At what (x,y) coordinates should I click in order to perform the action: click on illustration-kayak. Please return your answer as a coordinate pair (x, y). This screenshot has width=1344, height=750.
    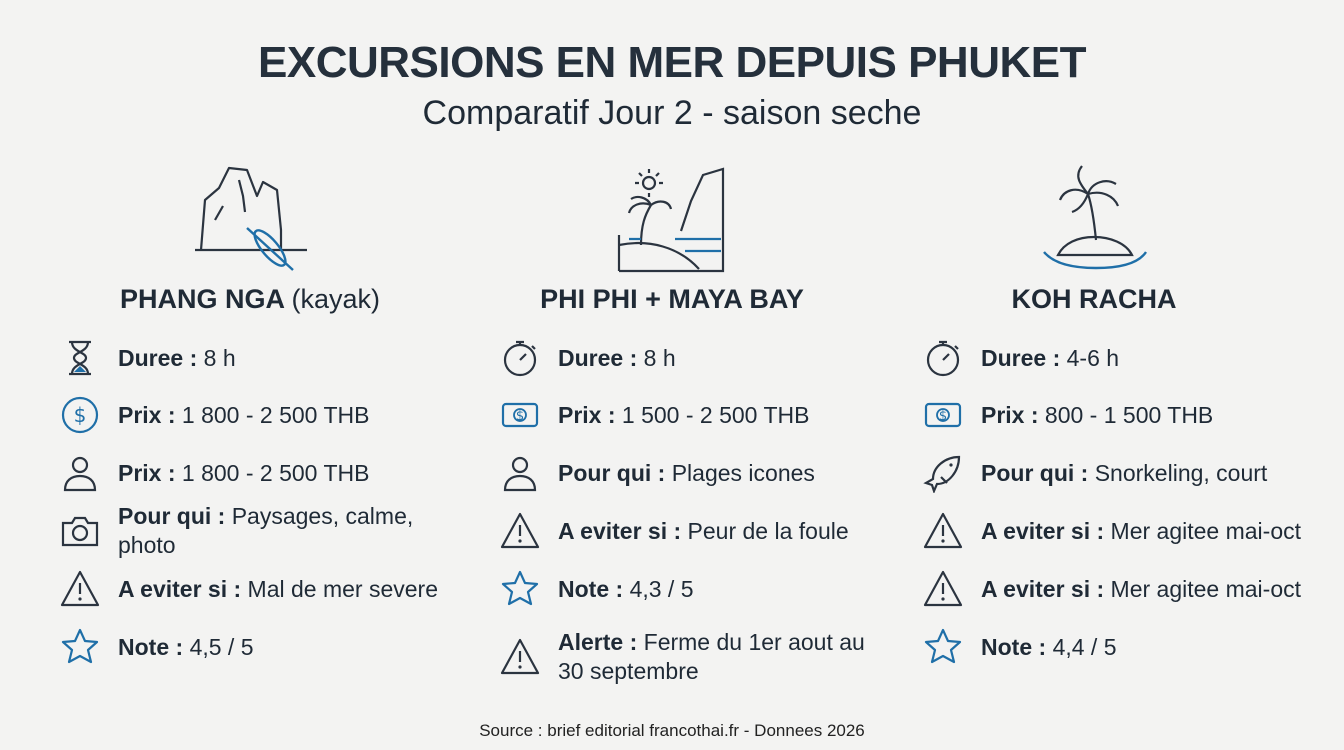
    Looking at the image, I should click on (251, 218).